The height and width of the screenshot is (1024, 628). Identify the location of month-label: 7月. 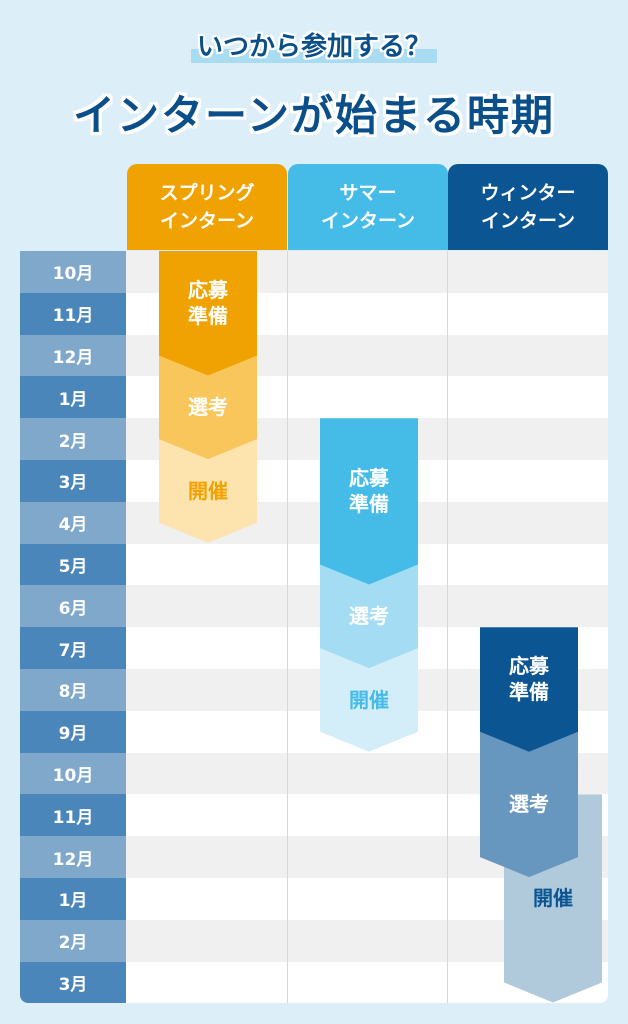
(73, 648).